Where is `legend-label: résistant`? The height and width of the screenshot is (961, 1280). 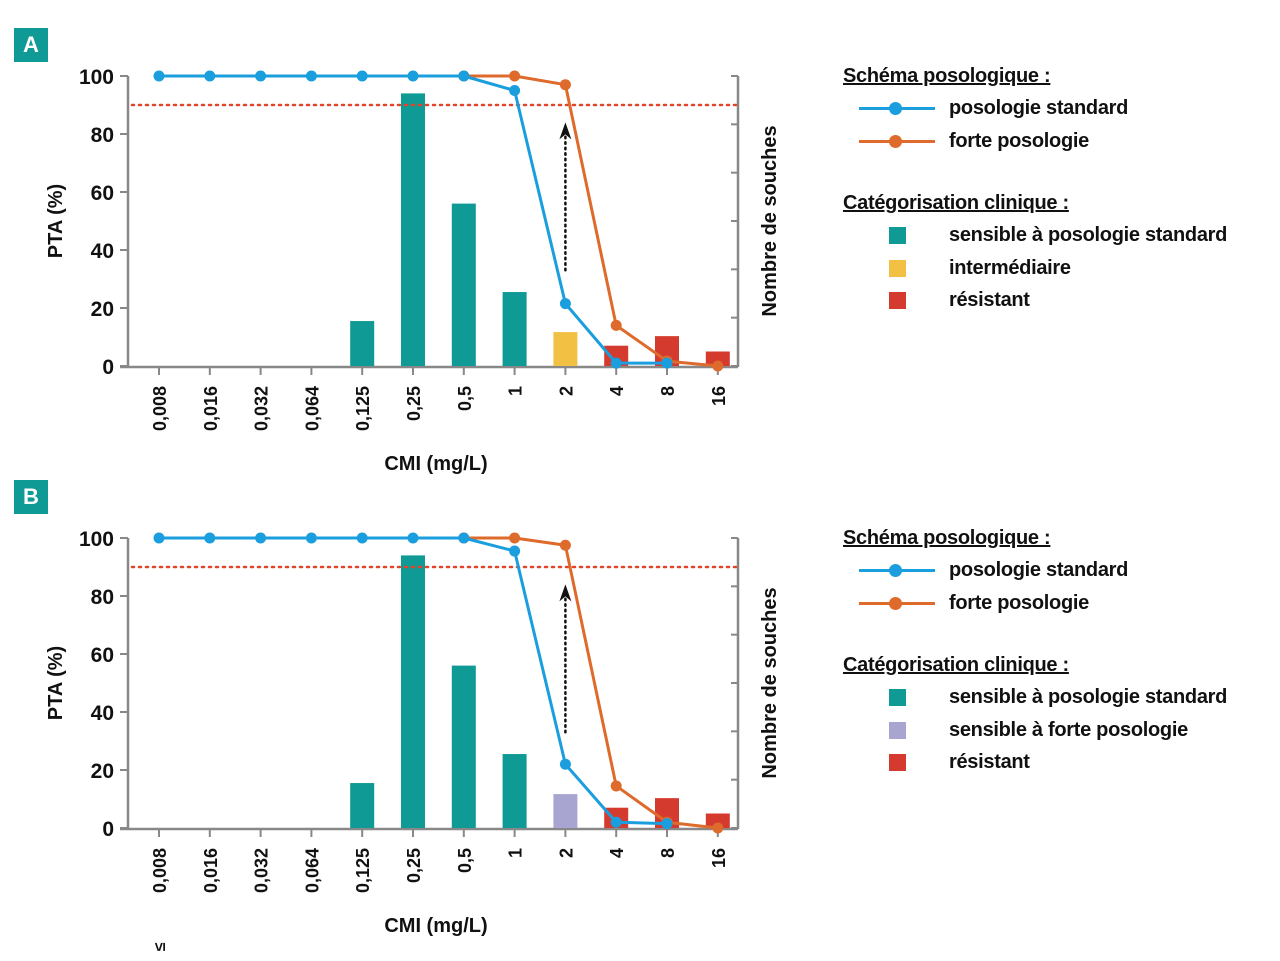
legend-label: résistant is located at coordinates (989, 762).